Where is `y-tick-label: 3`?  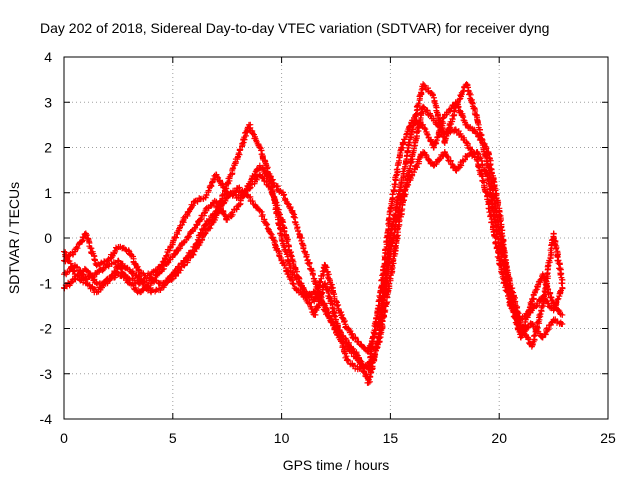 y-tick-label: 3 is located at coordinates (48, 102).